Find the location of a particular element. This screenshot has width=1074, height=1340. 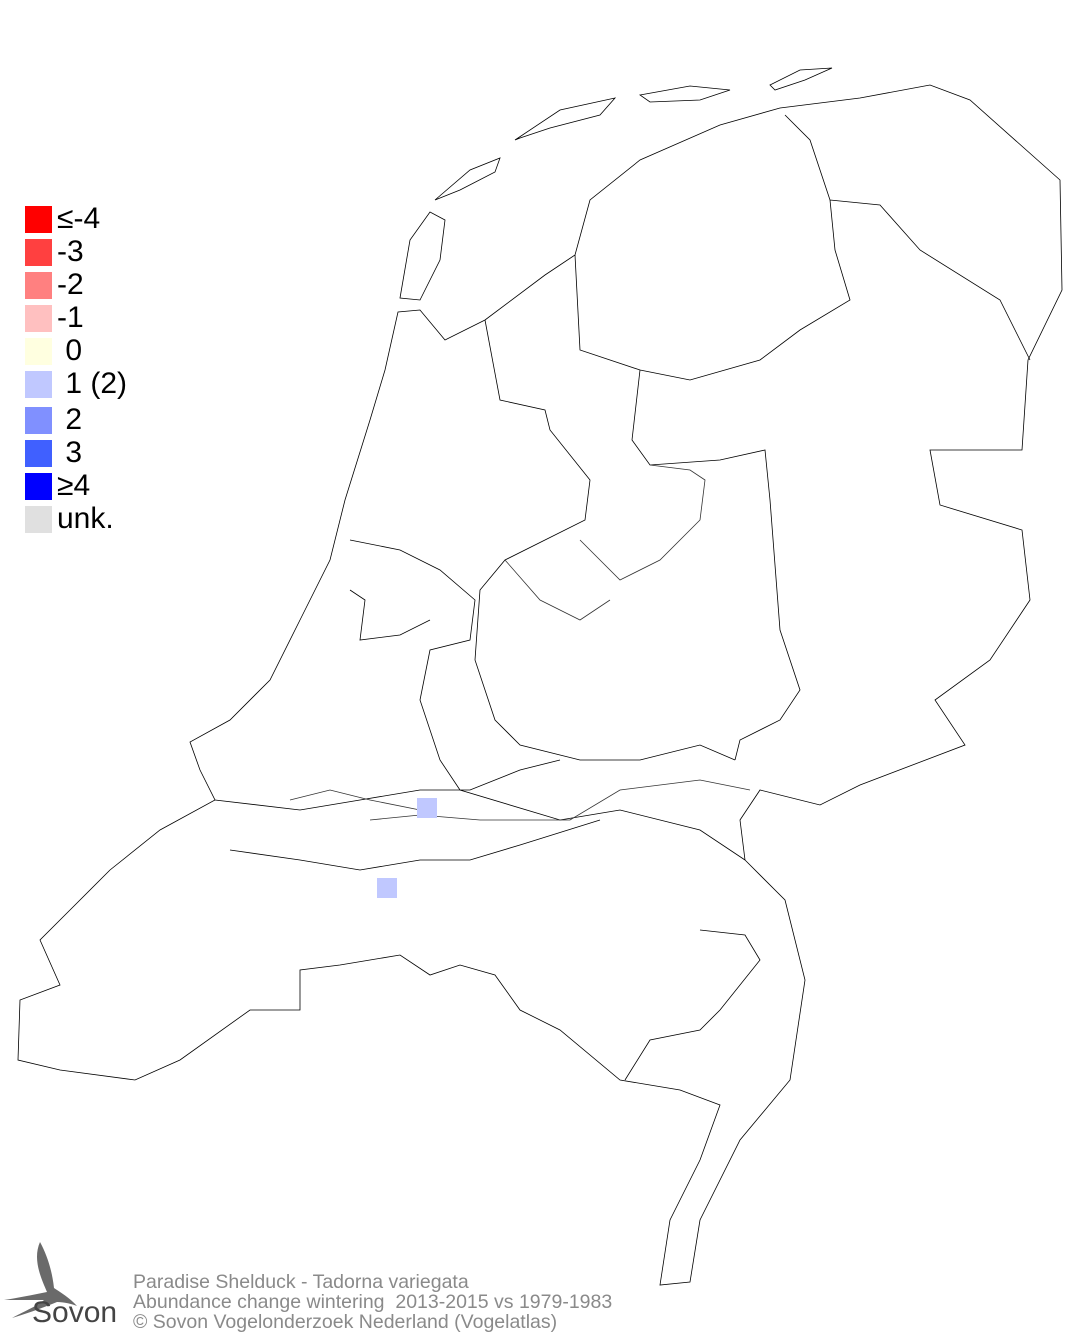

legend-item: 3 is located at coordinates (54, 452).